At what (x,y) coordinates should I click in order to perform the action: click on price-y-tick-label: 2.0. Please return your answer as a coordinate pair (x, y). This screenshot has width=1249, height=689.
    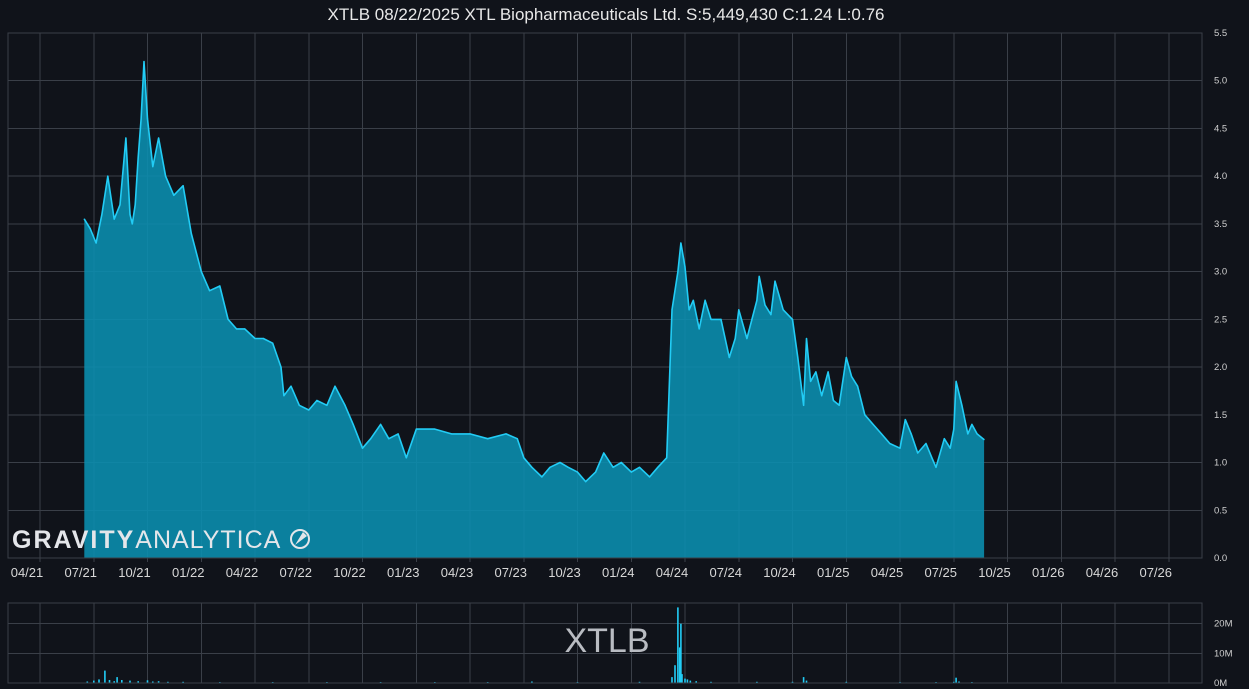
    Looking at the image, I should click on (1220, 367).